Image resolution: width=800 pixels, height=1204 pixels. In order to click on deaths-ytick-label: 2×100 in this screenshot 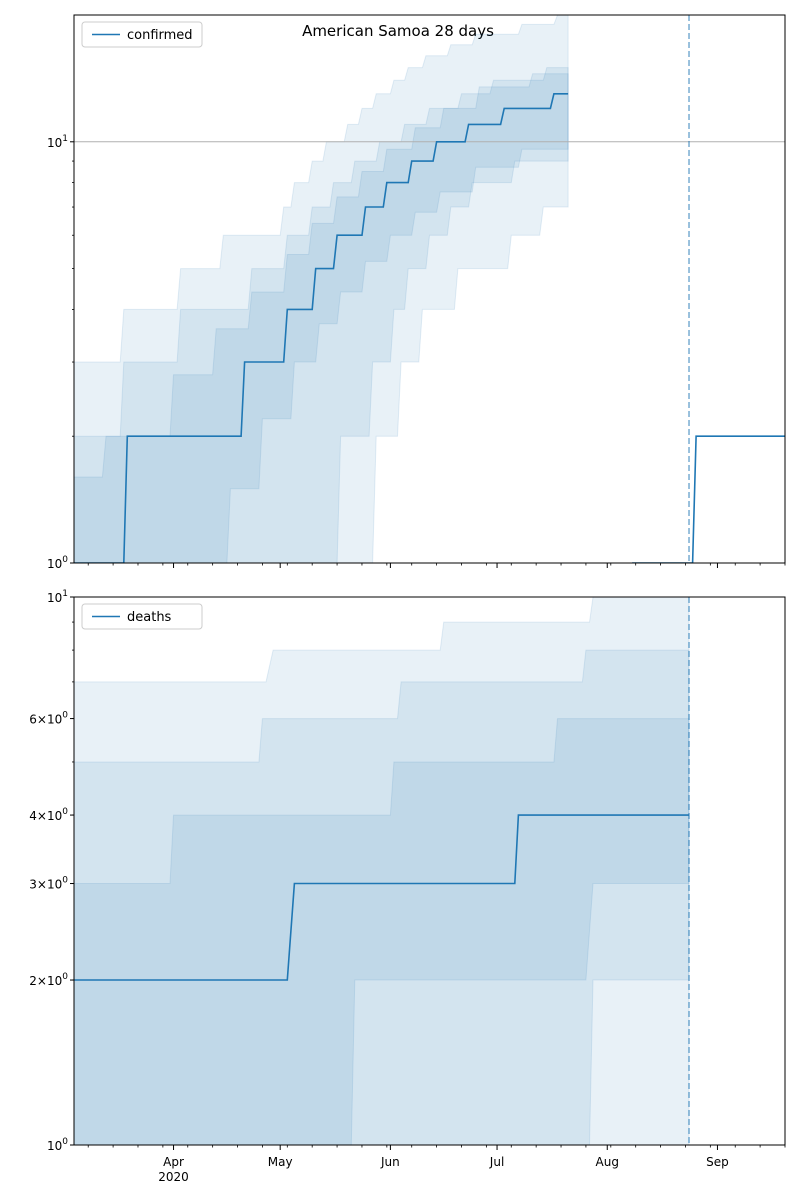, I will do `click(48, 980)`.